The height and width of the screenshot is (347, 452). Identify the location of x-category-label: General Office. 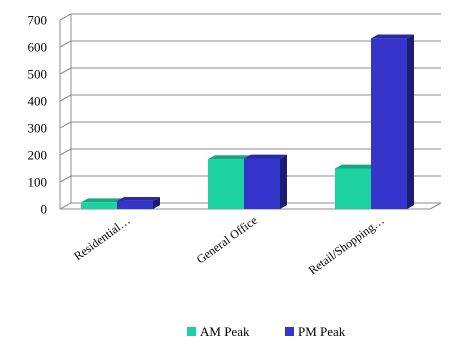
(227, 239).